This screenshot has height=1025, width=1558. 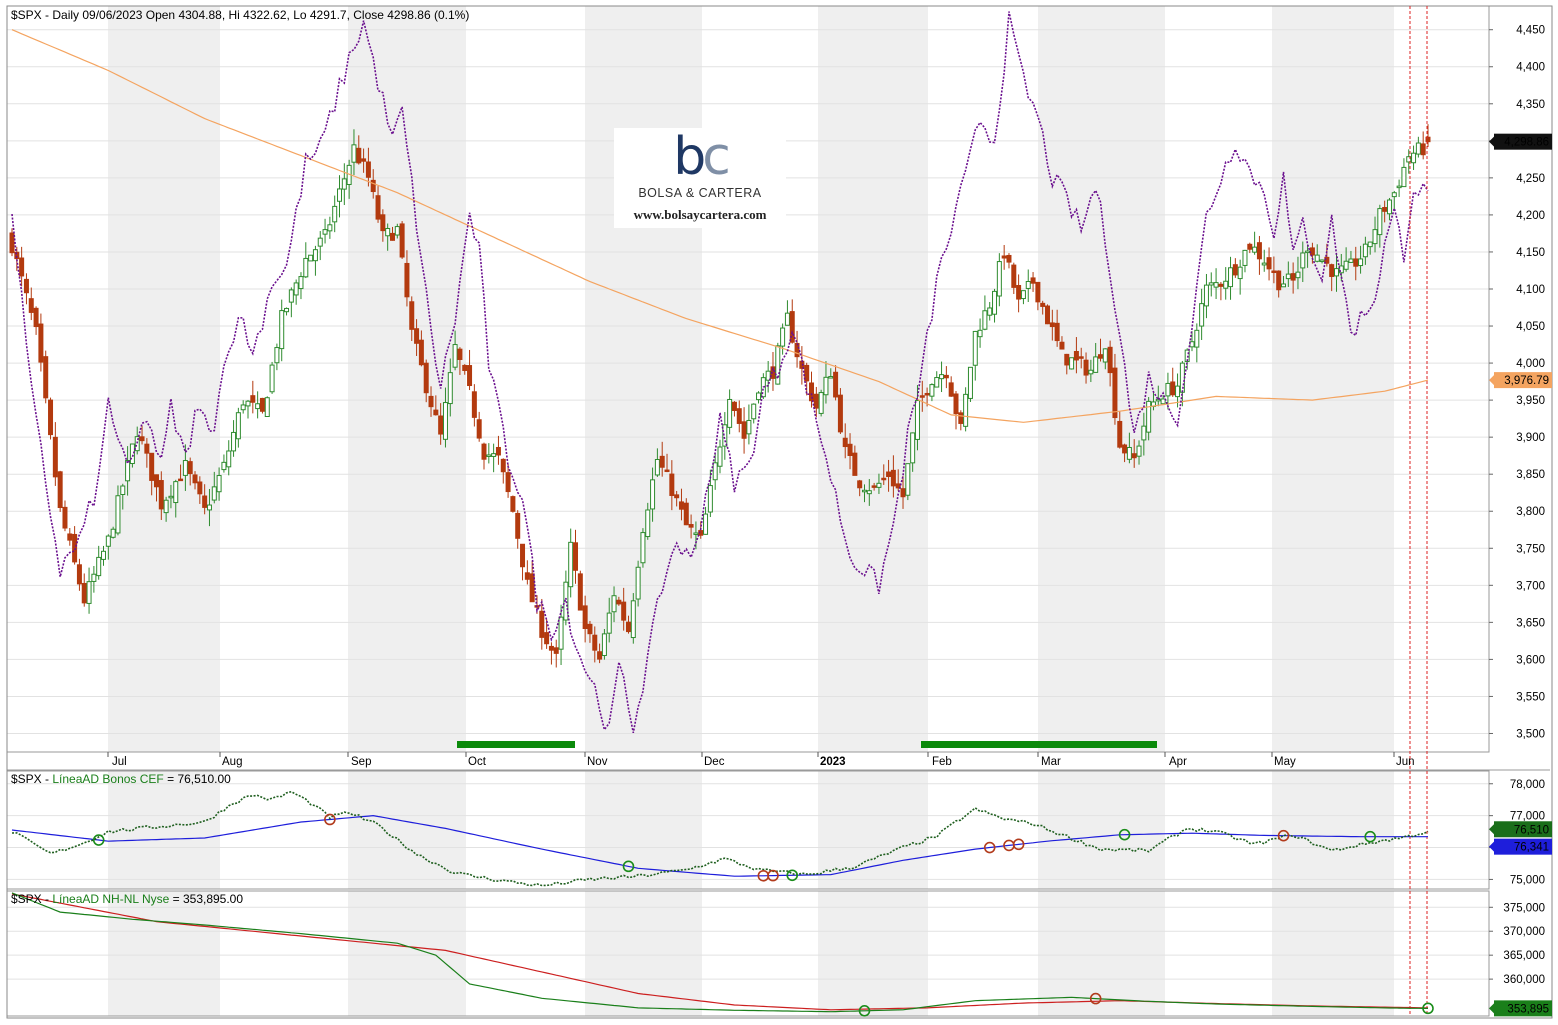 What do you see at coordinates (1530, 475) in the screenshot?
I see `price-tick-label: 3,850` at bounding box center [1530, 475].